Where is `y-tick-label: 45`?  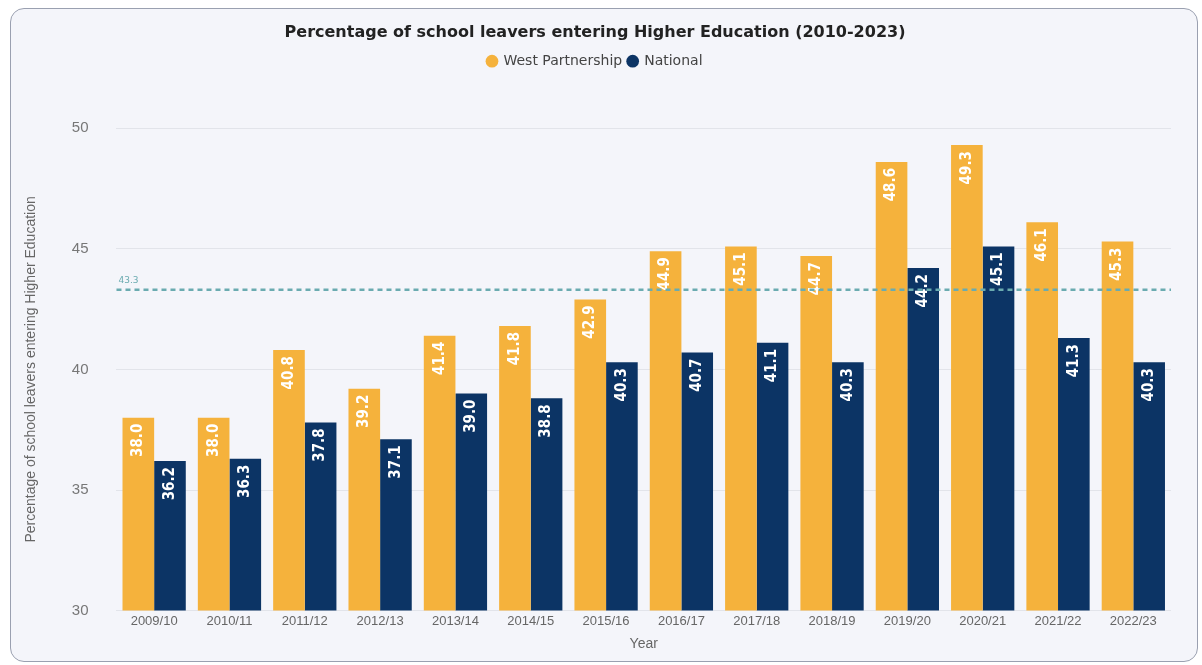 y-tick-label: 45 is located at coordinates (80, 247).